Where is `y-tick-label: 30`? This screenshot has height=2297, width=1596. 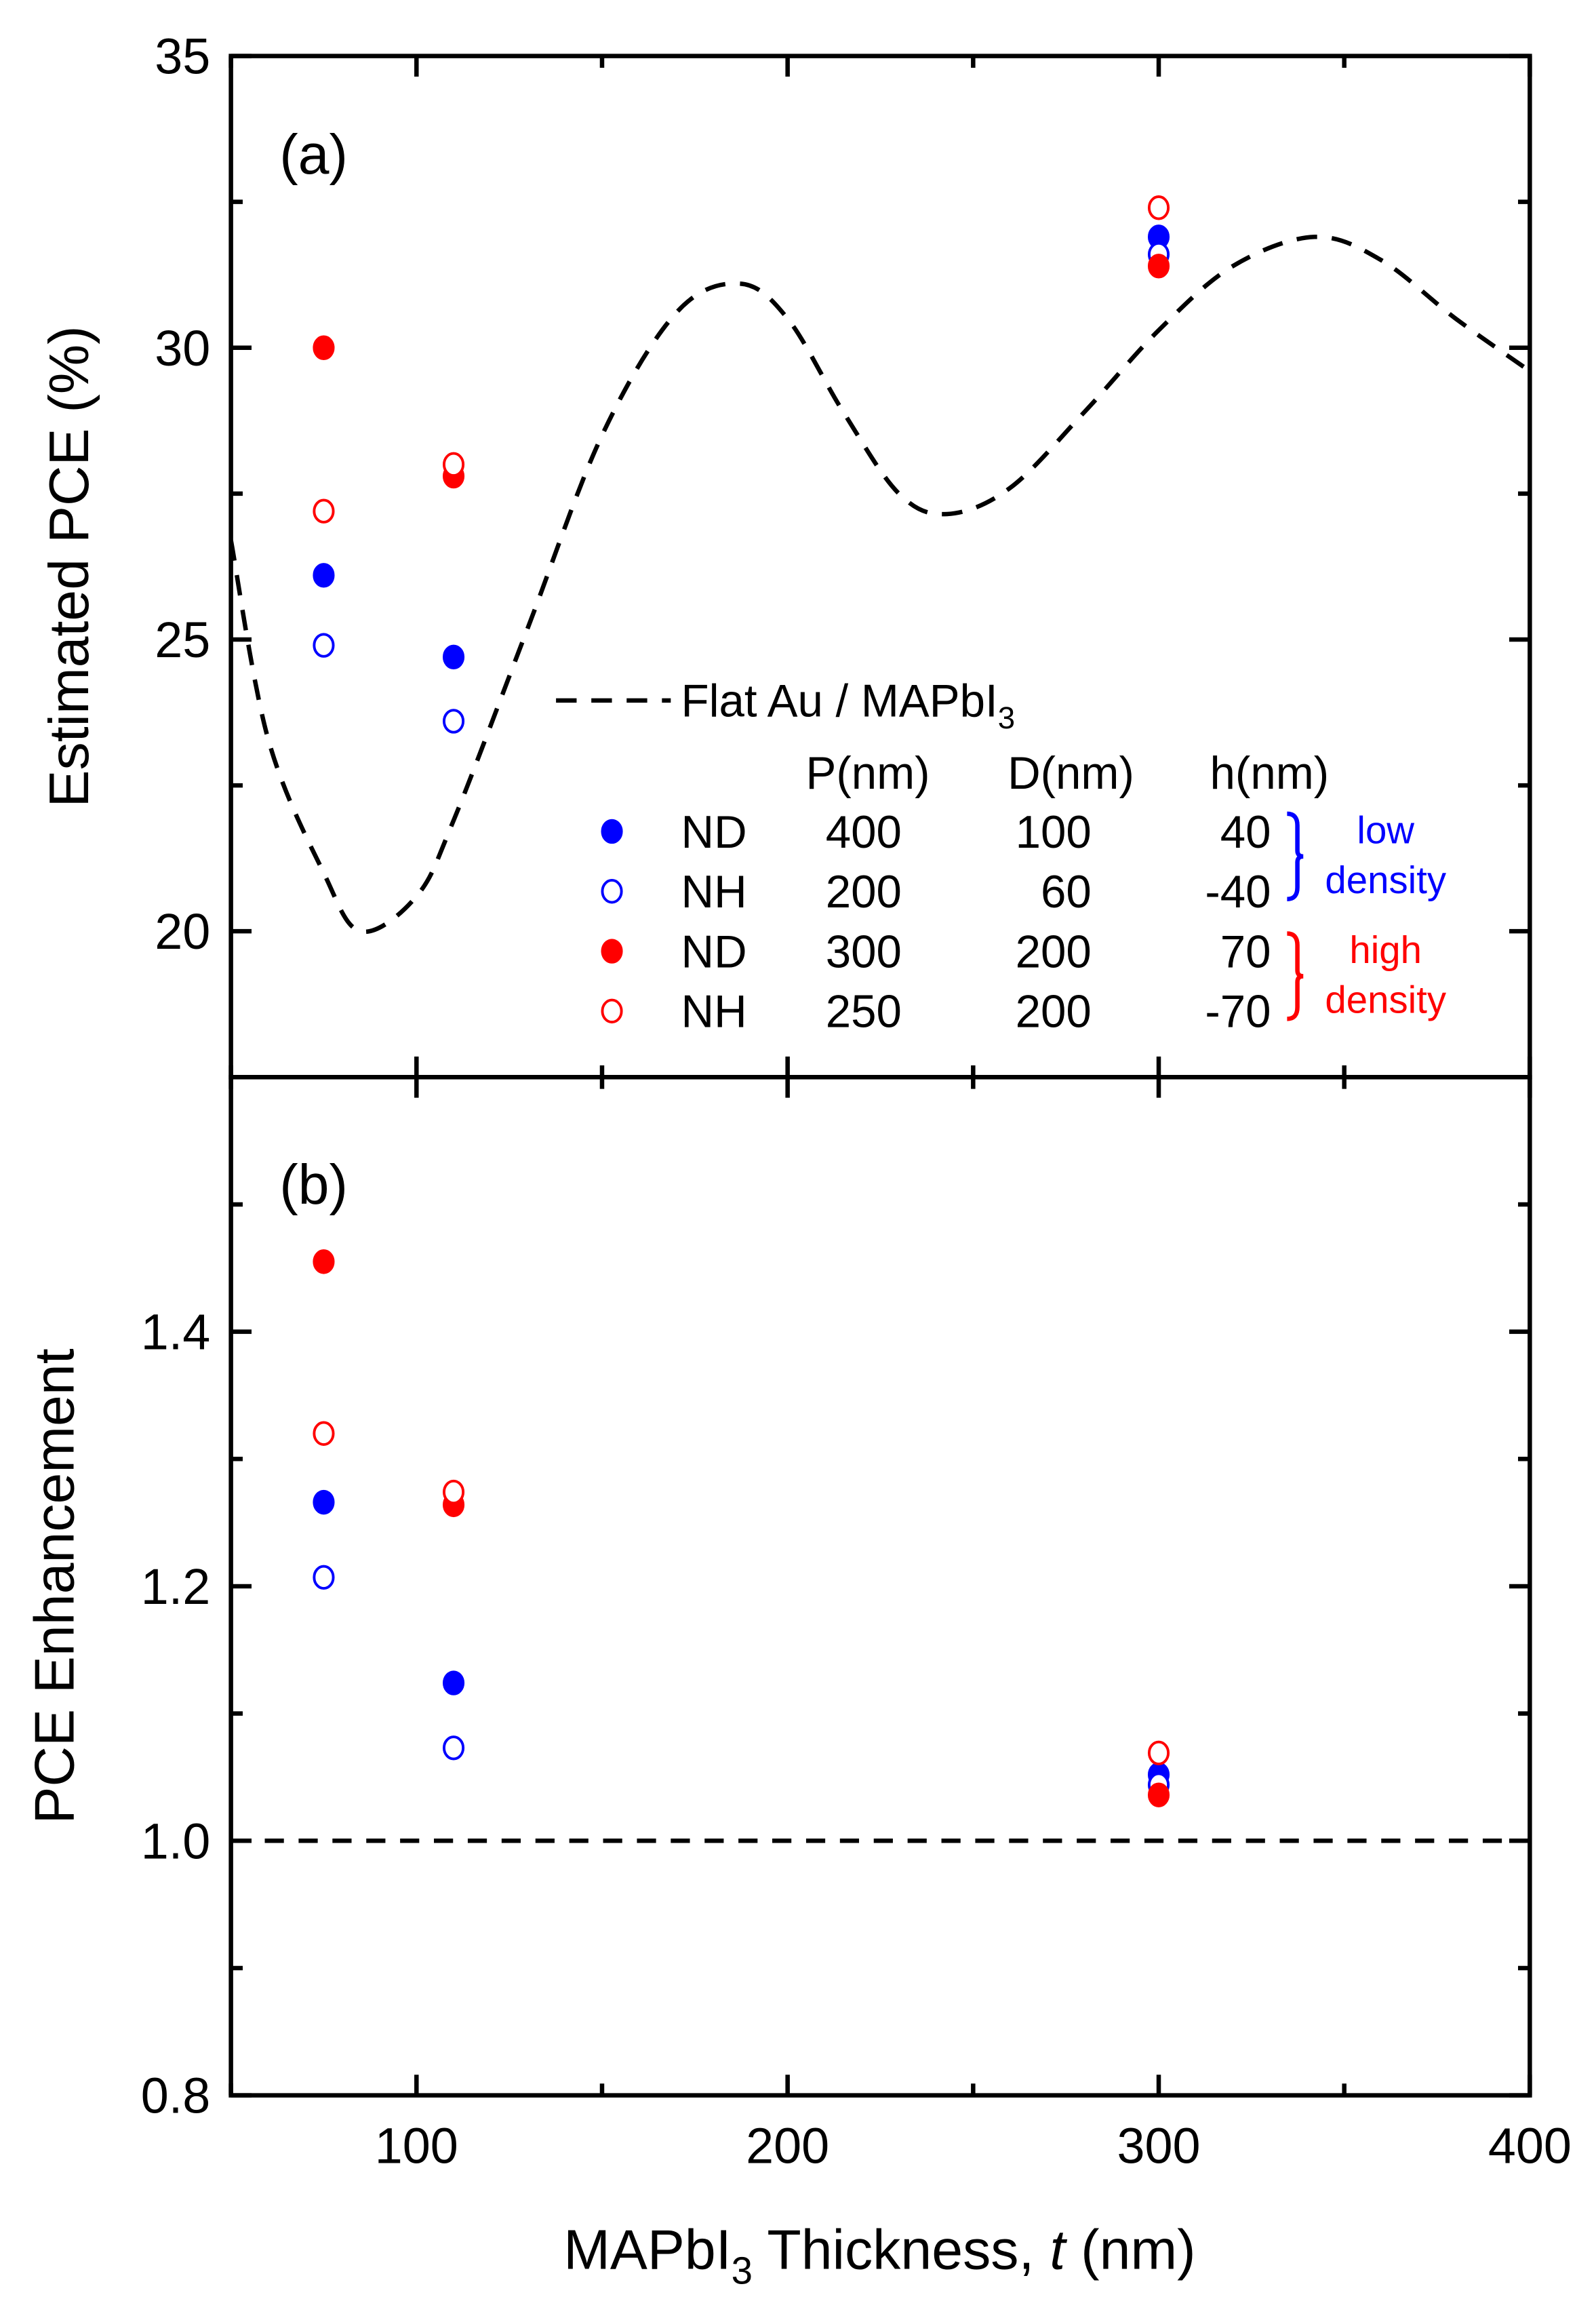
y-tick-label: 30 is located at coordinates (182, 348).